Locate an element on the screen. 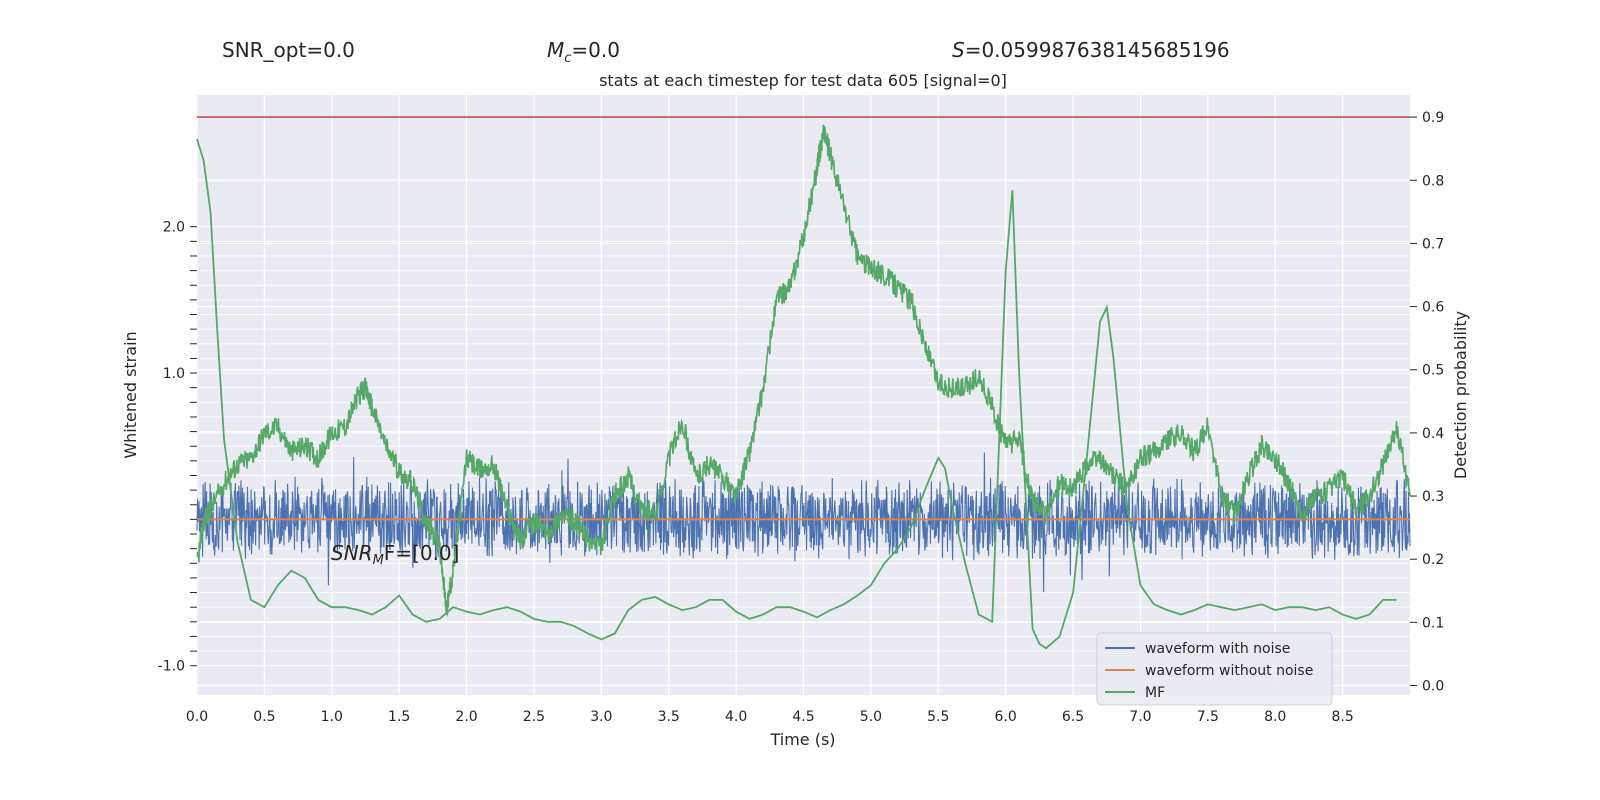 The image size is (1600, 800). x-tick-label: 2.5 is located at coordinates (534, 717).